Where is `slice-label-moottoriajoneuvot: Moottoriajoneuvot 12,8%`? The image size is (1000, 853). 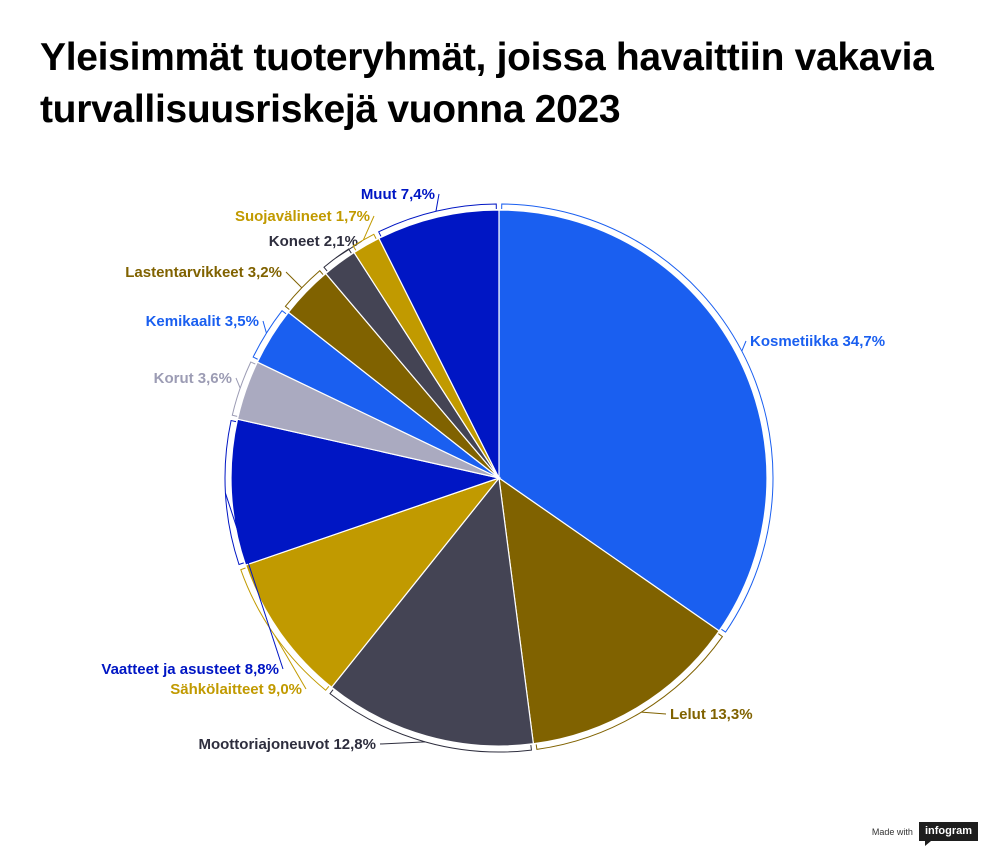
slice-label-moottoriajoneuvot: Moottoriajoneuvot 12,8% is located at coordinates (287, 744).